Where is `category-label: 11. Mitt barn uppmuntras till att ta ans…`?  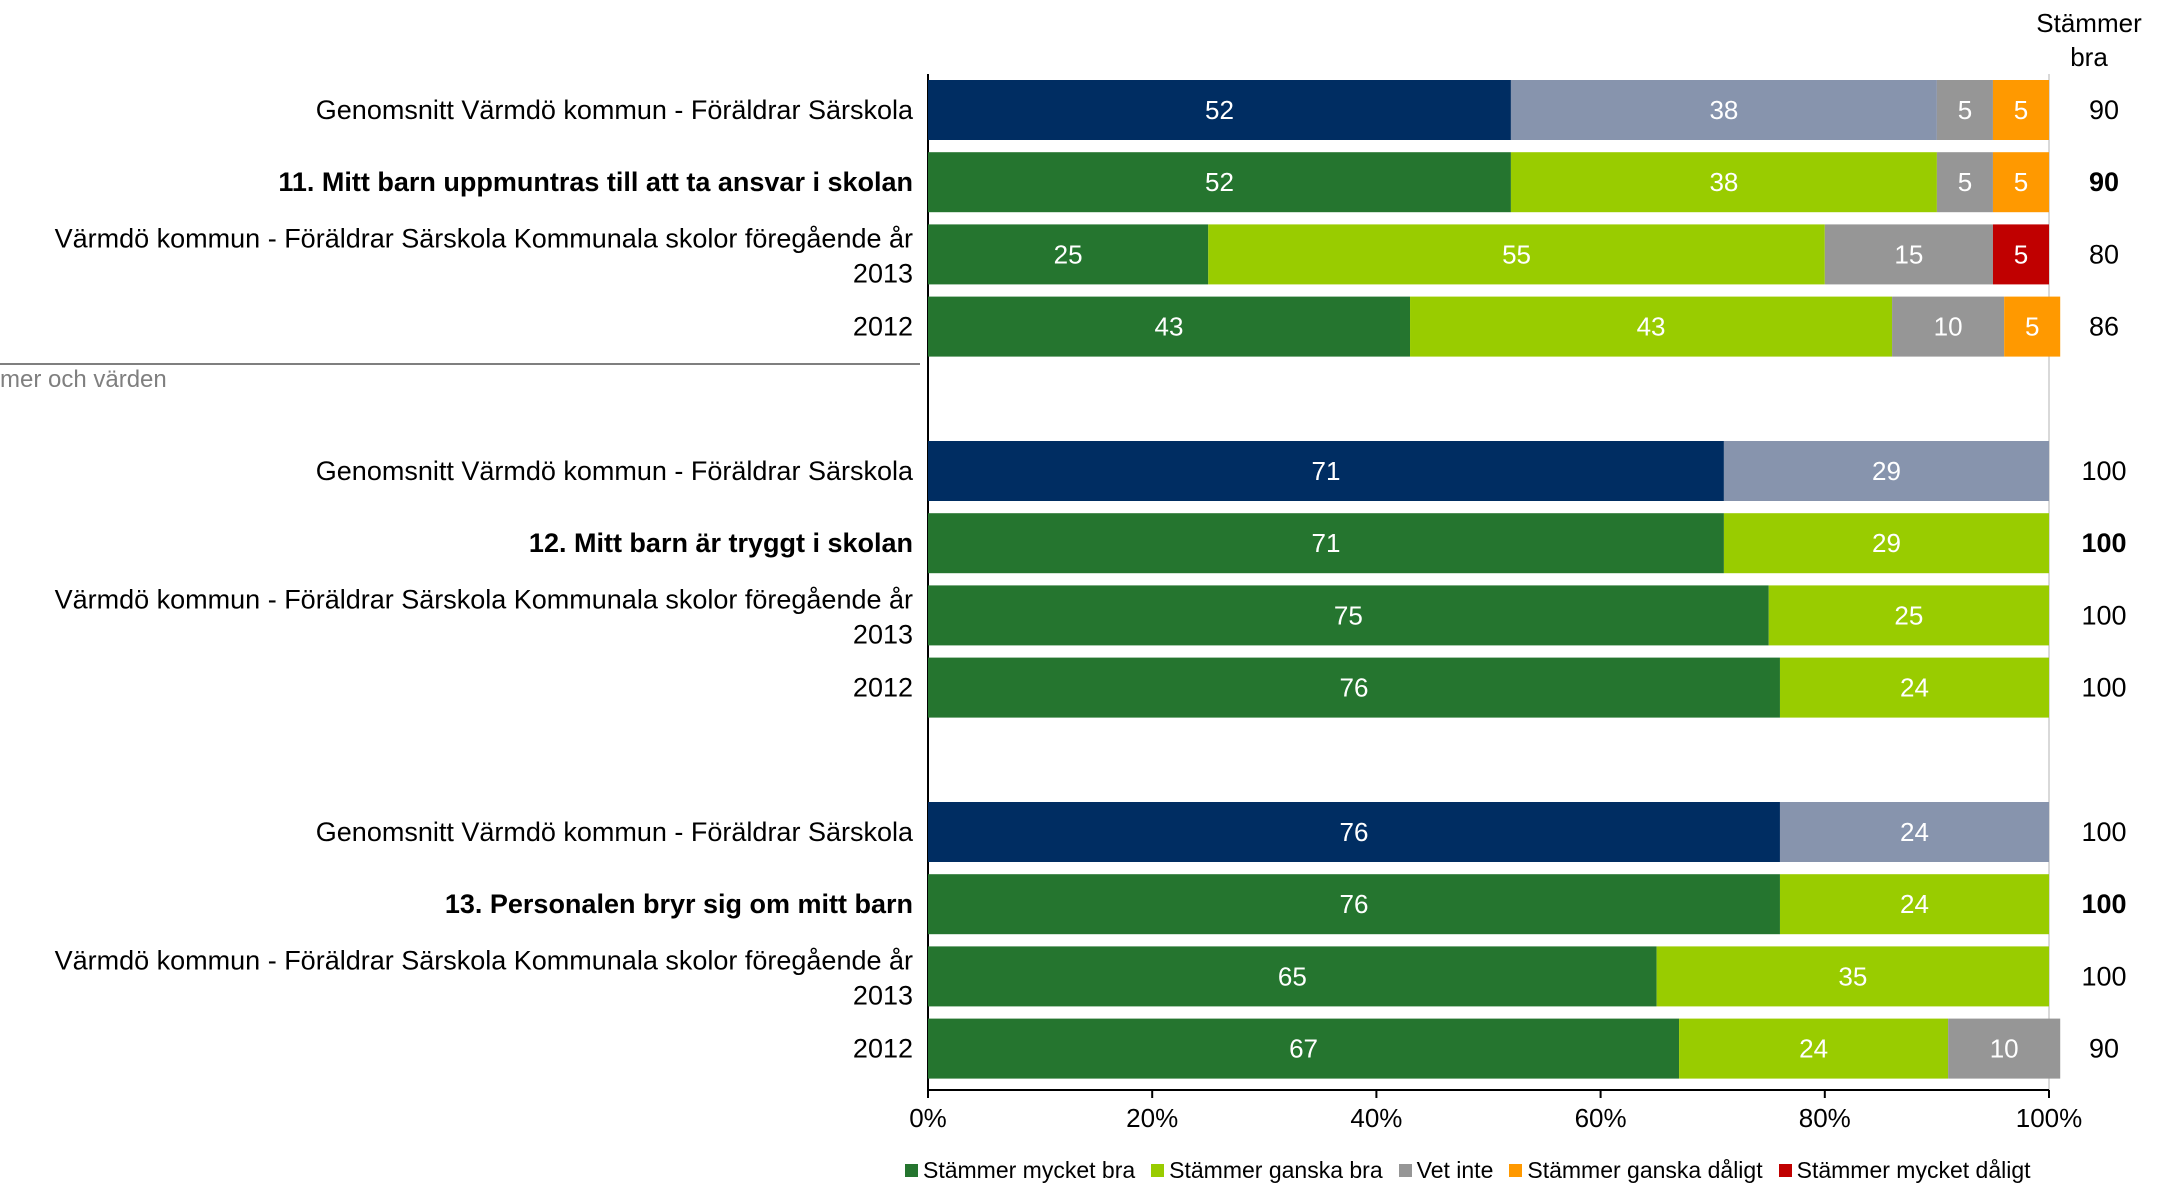 category-label: 11. Mitt barn uppmuntras till att ta ans… is located at coordinates (595, 182).